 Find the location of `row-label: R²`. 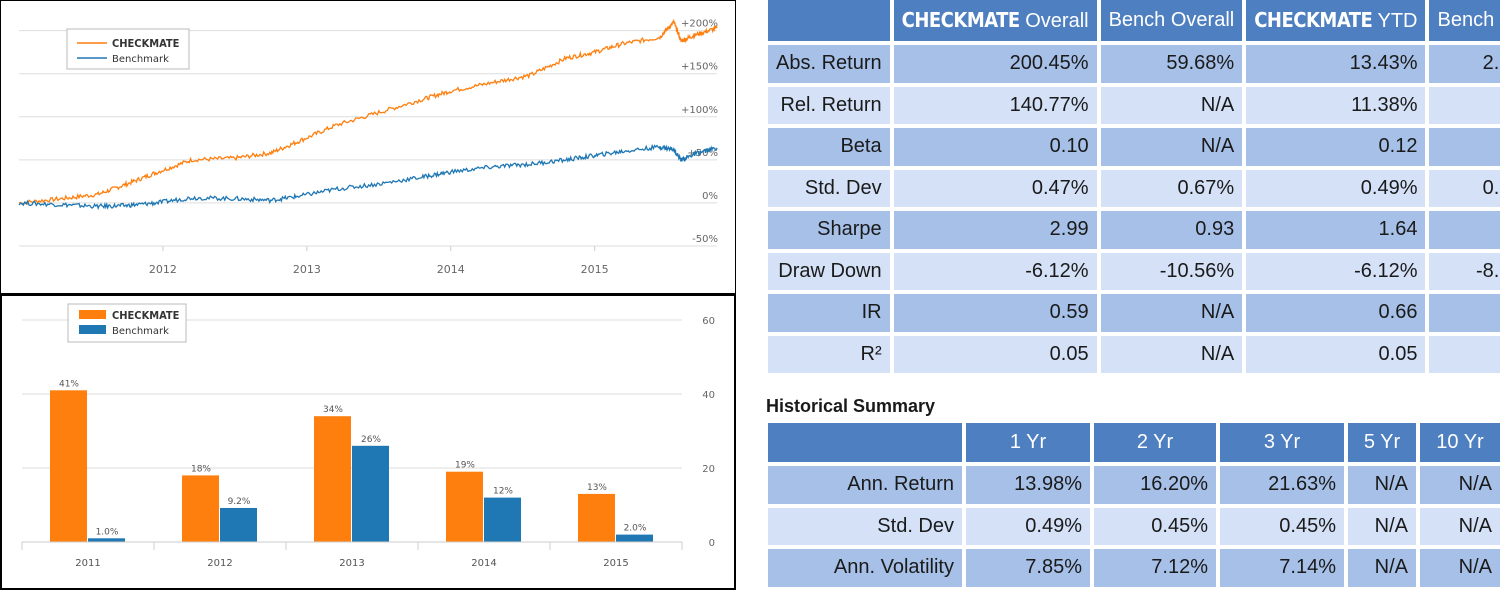

row-label: R² is located at coordinates (829, 354).